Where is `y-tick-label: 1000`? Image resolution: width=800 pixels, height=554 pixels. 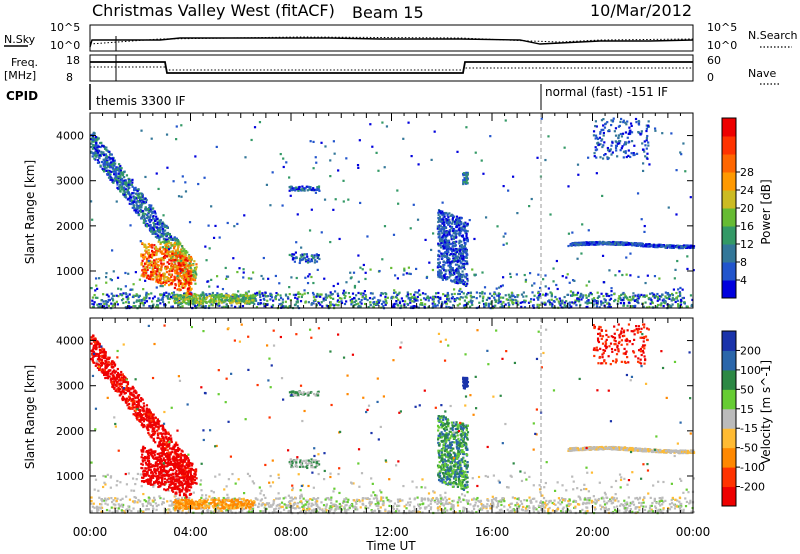 y-tick-label: 1000 is located at coordinates (70, 271).